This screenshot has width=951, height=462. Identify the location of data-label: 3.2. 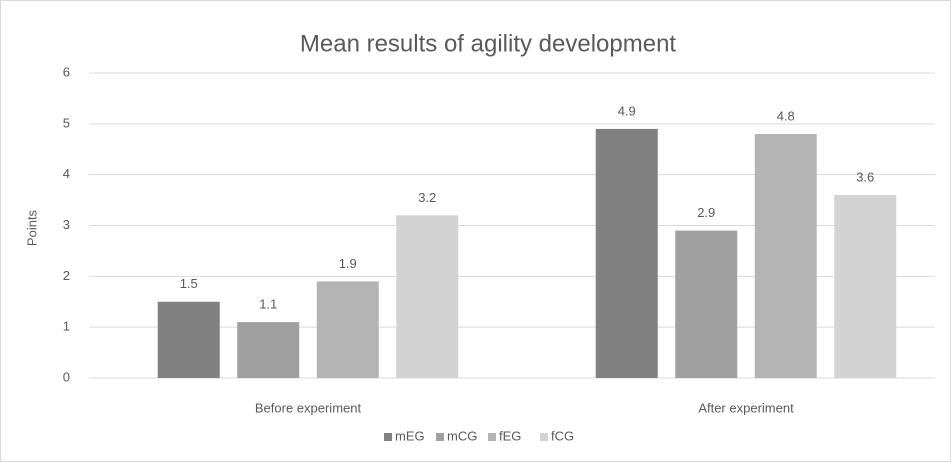
(427, 197).